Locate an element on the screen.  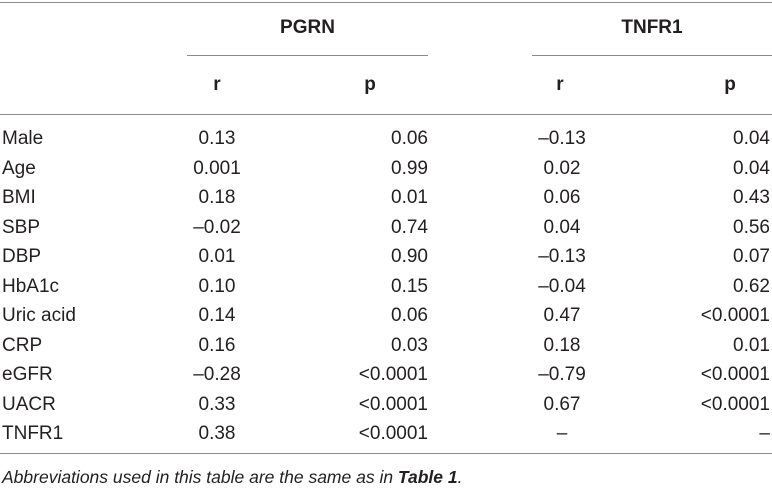
cell-pgrn-r: 0.001 is located at coordinates (217, 168).